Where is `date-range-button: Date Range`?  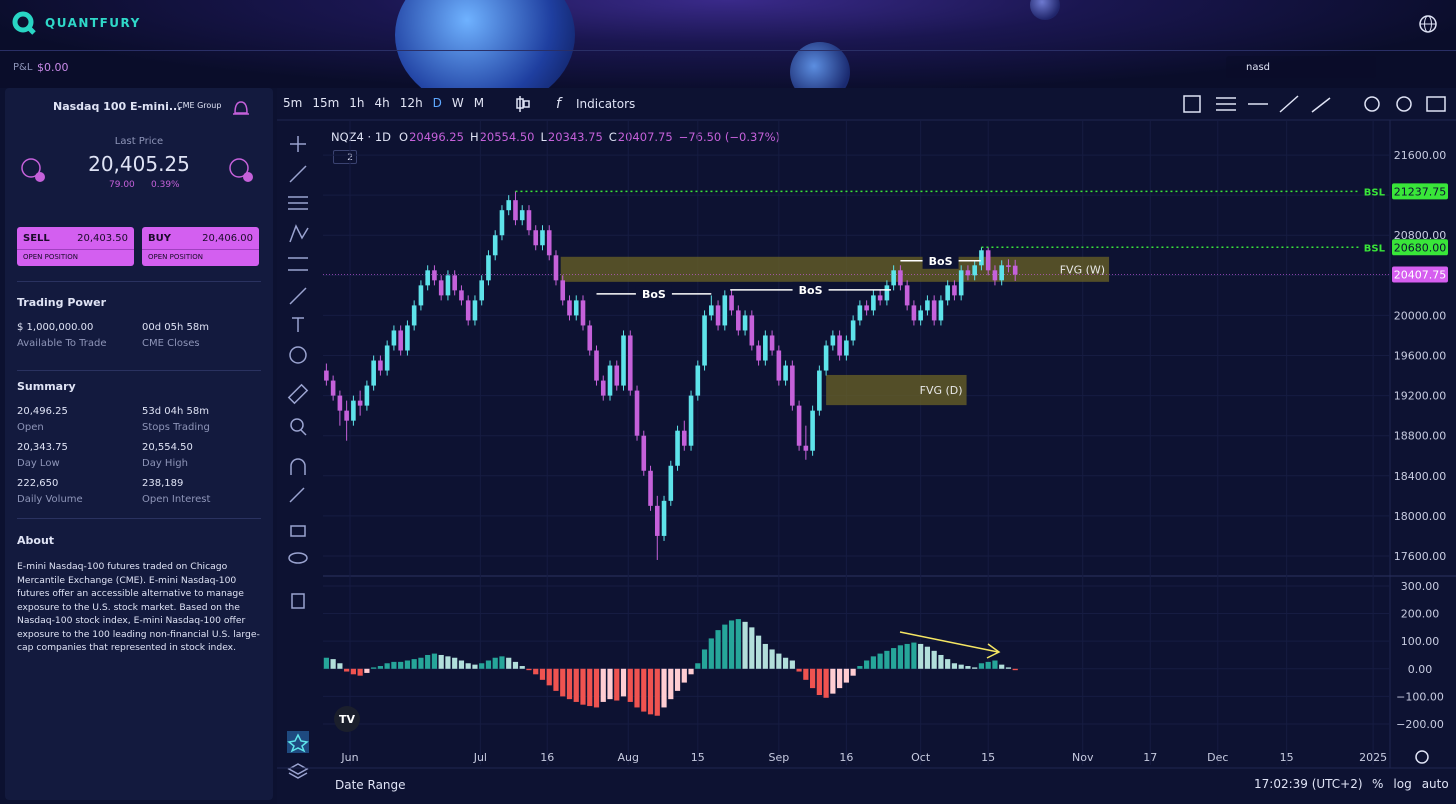 date-range-button: Date Range is located at coordinates (370, 785).